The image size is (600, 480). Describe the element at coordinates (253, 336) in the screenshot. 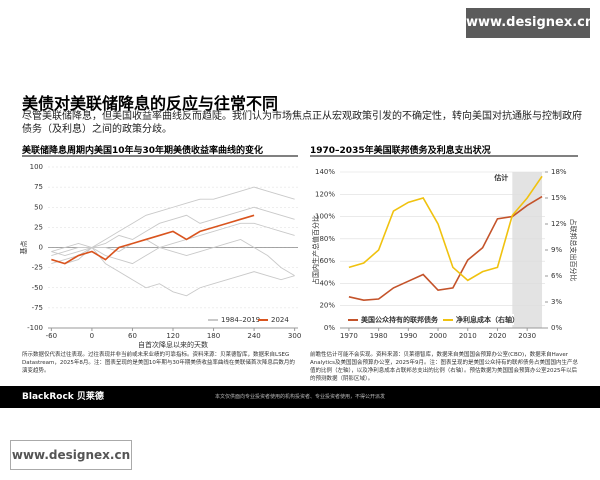

I see `x-tick-label: 240` at that location.